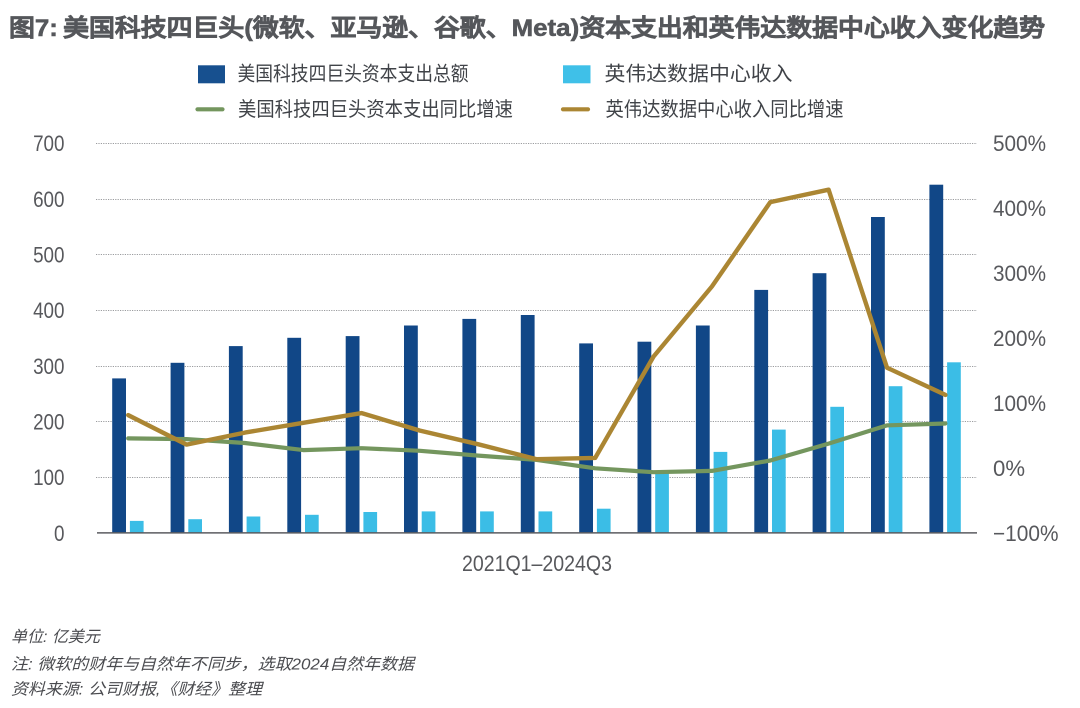 This screenshot has height=708, width=1080. Describe the element at coordinates (48, 310) in the screenshot. I see `svg-text: 400` at that location.